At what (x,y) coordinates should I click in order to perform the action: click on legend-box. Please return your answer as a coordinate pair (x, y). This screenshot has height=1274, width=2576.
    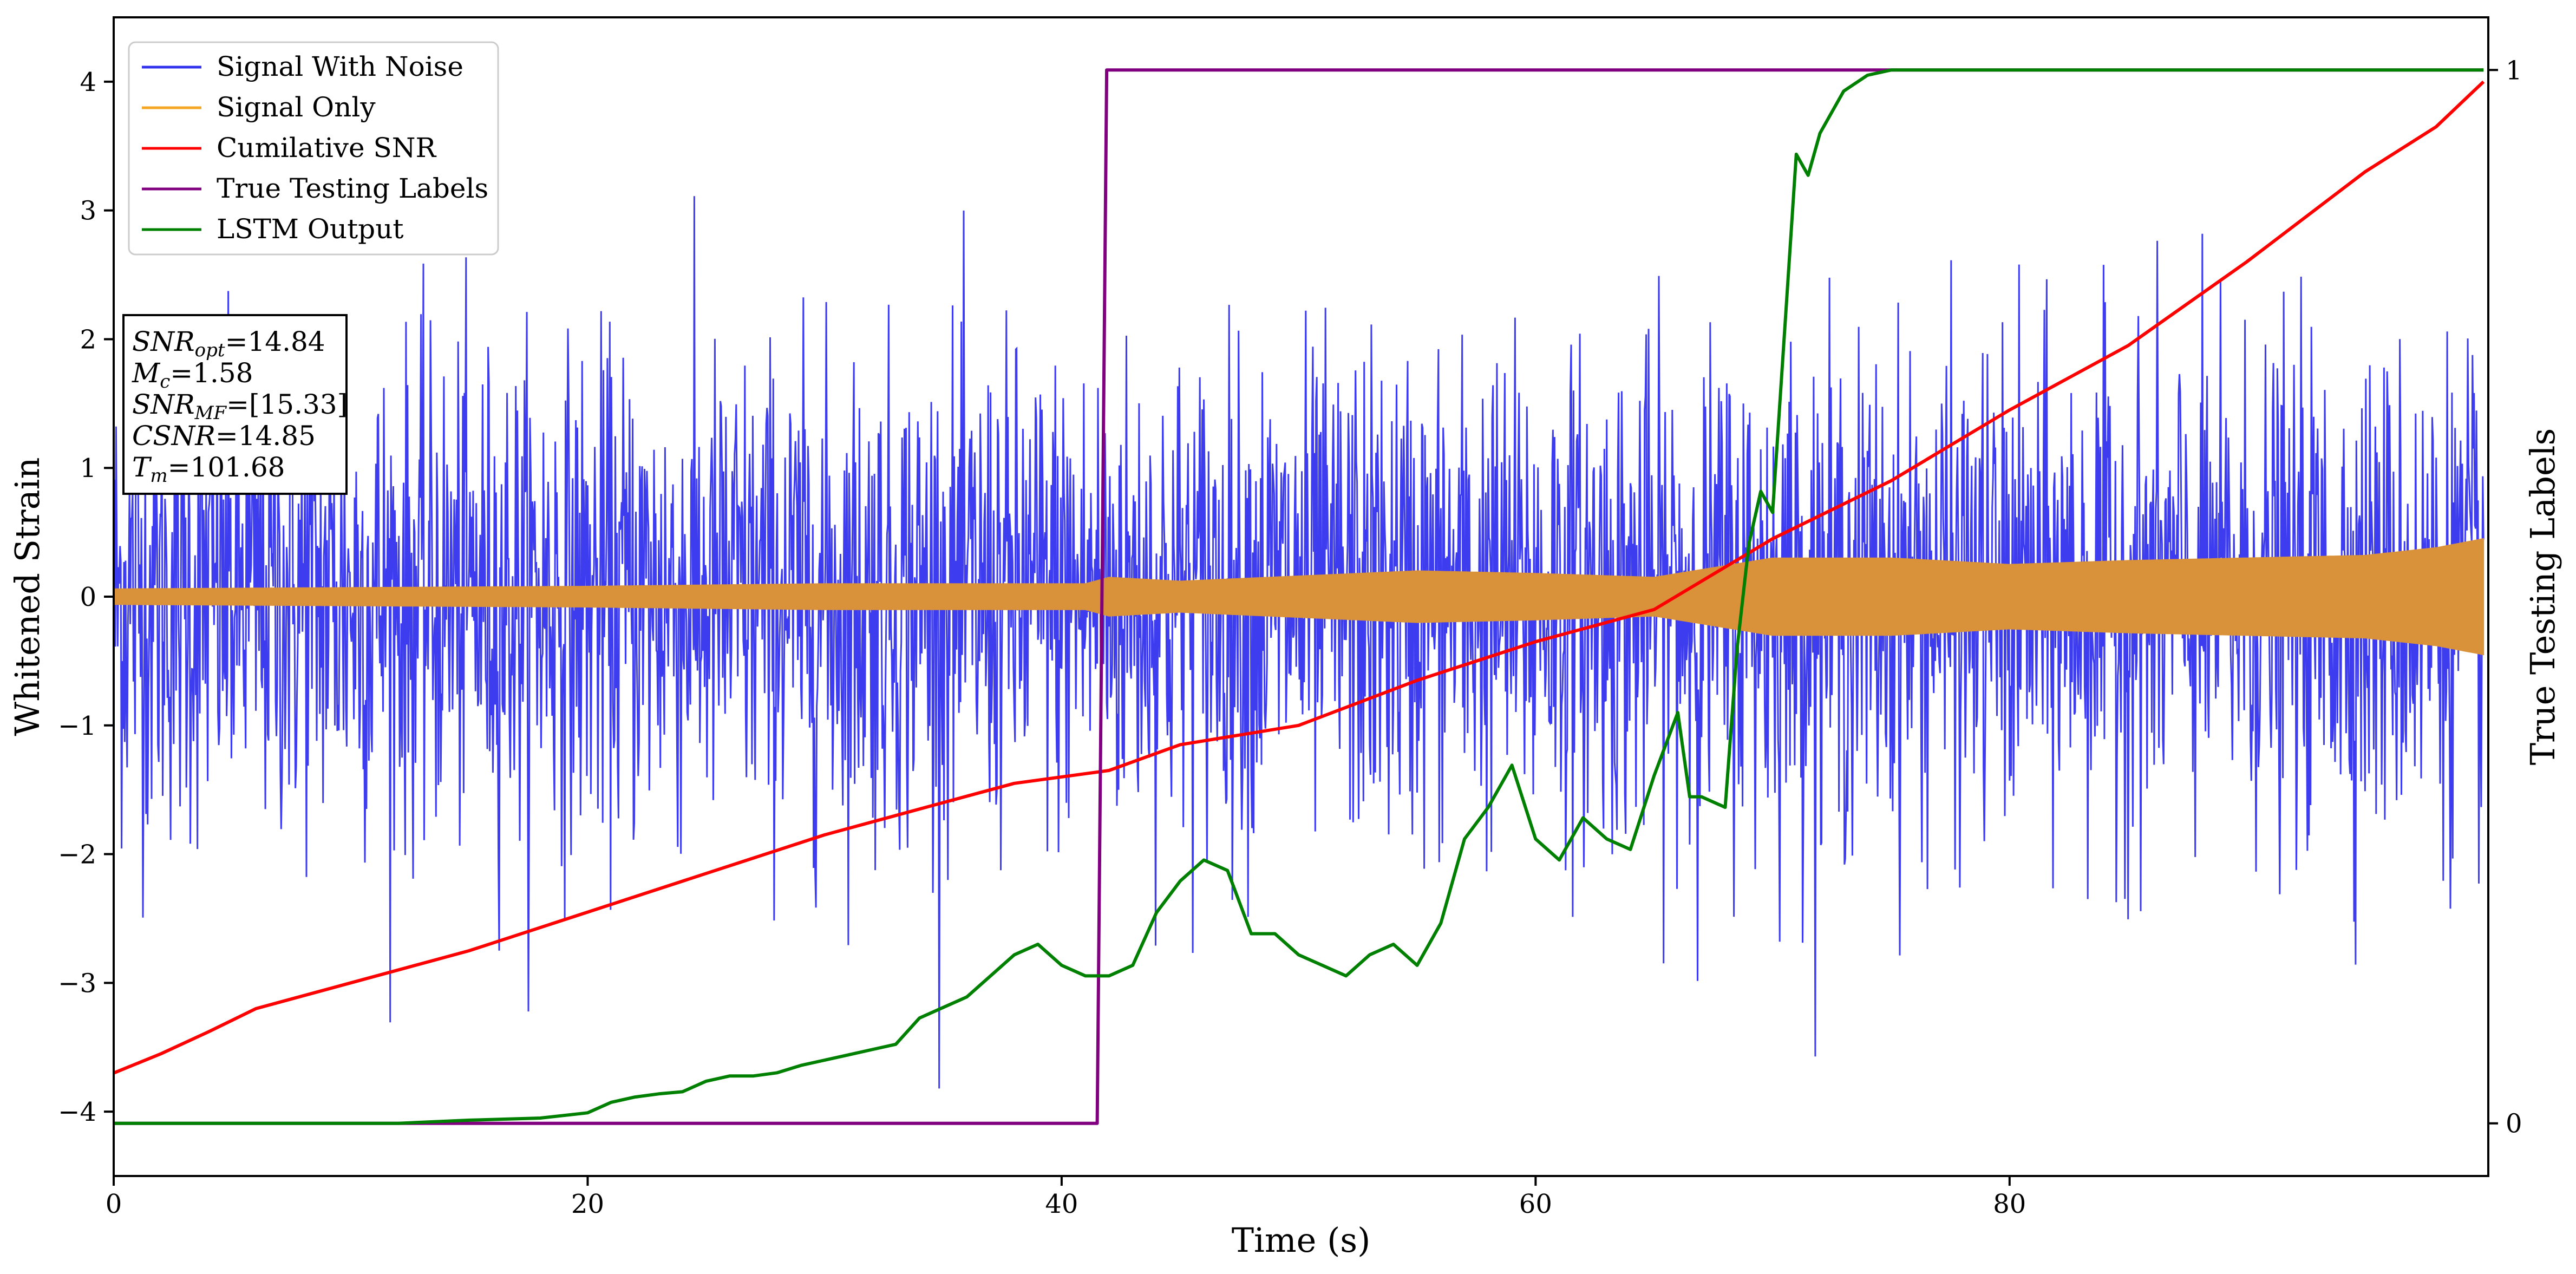
    Looking at the image, I should click on (313, 148).